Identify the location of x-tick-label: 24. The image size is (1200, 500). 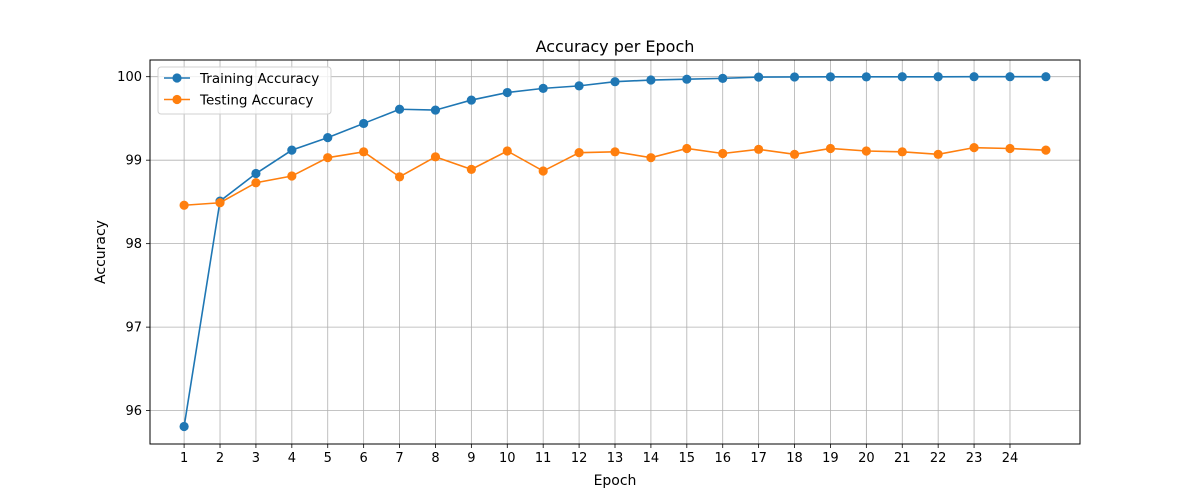
(1010, 458).